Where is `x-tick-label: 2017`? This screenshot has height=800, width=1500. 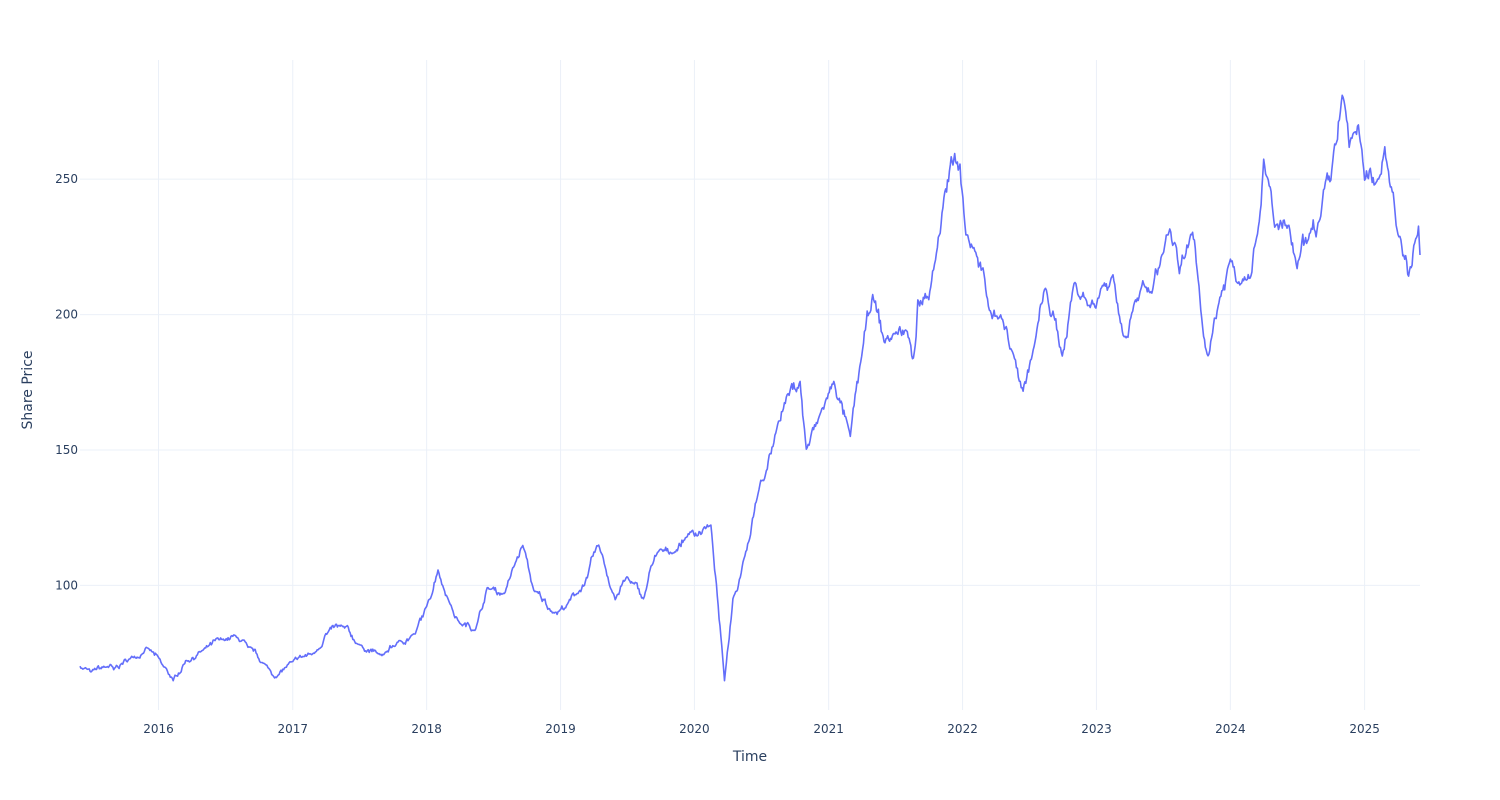 x-tick-label: 2017 is located at coordinates (292, 729).